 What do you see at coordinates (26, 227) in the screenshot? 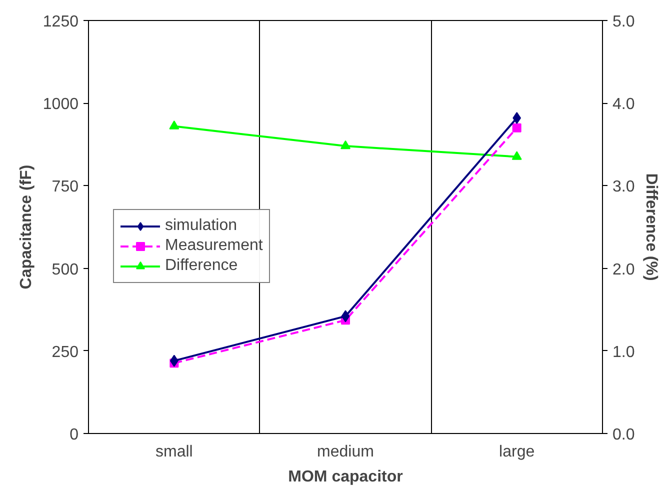
I see `y-axis-title: Capacitance (fF)` at bounding box center [26, 227].